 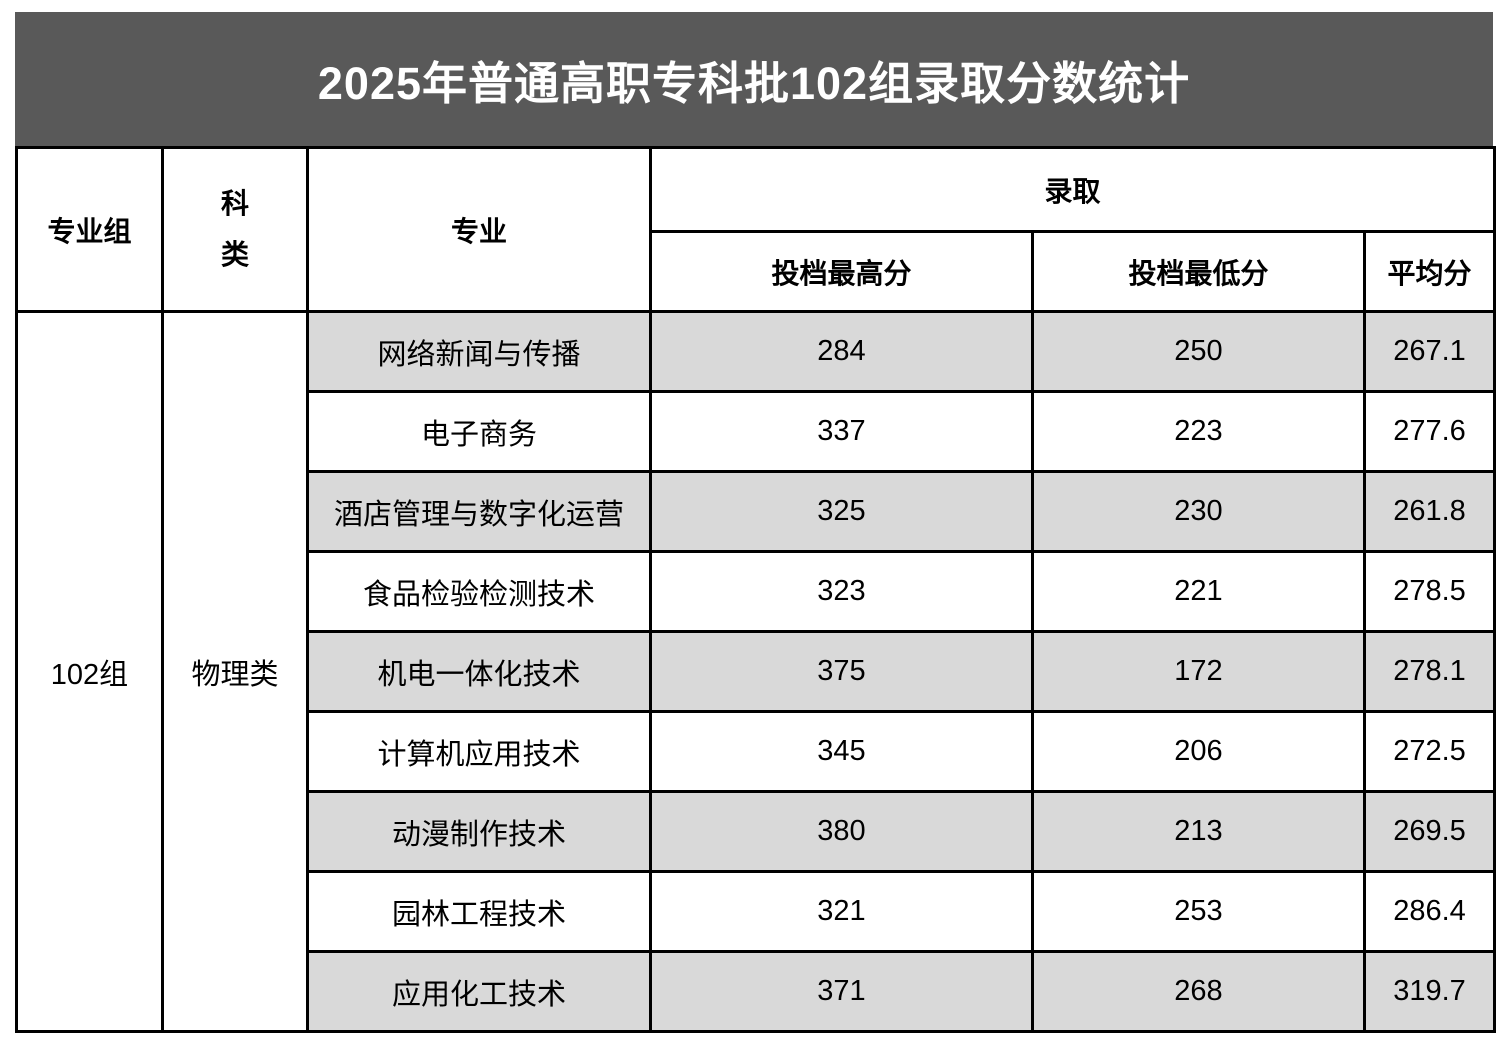 I want to click on table-row: 电子商务 337 223 277.6, so click(x=756, y=431).